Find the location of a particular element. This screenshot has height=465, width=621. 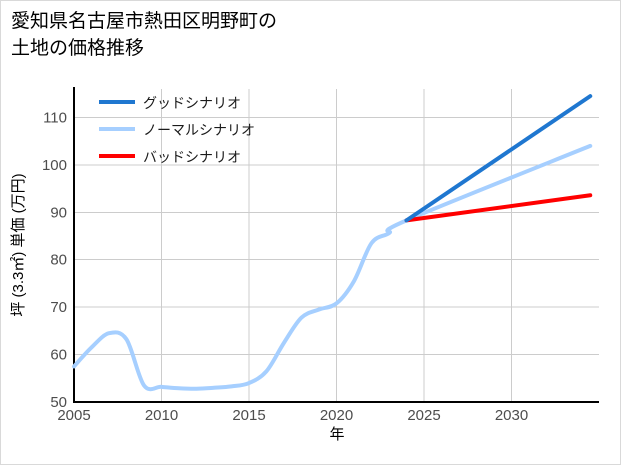

y-axis-tick-labels: 50 60 70 80 90 100 110 is located at coordinates (54, 260).